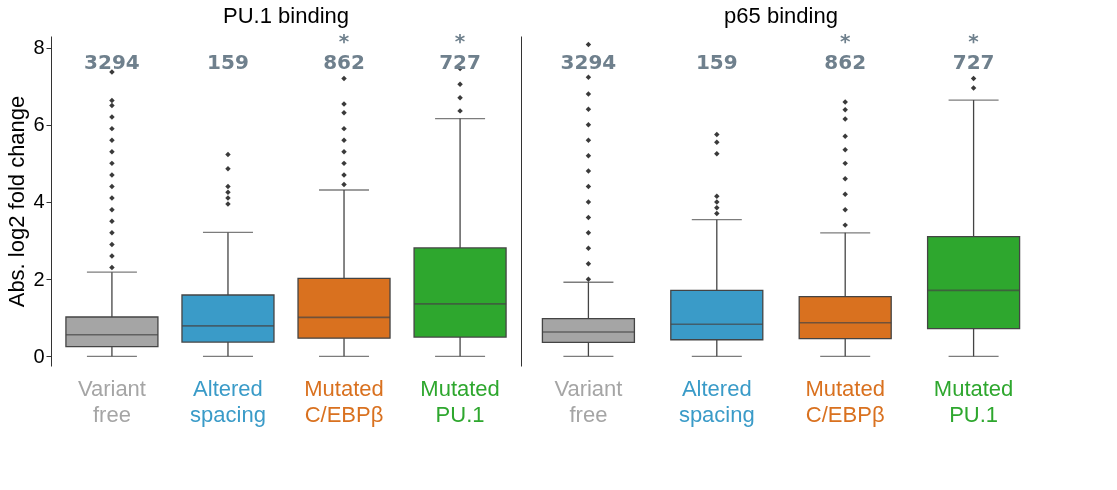 The image size is (1117, 490). What do you see at coordinates (39, 47) in the screenshot?
I see `y-tick-label: 8` at bounding box center [39, 47].